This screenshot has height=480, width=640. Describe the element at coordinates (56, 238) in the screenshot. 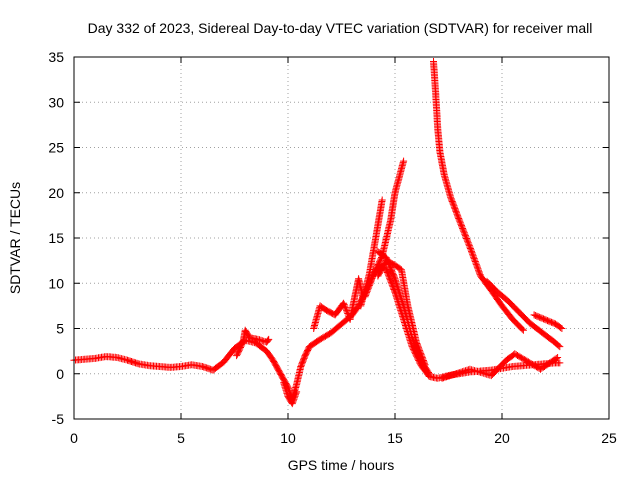

I see `y-tick-label: 15` at that location.